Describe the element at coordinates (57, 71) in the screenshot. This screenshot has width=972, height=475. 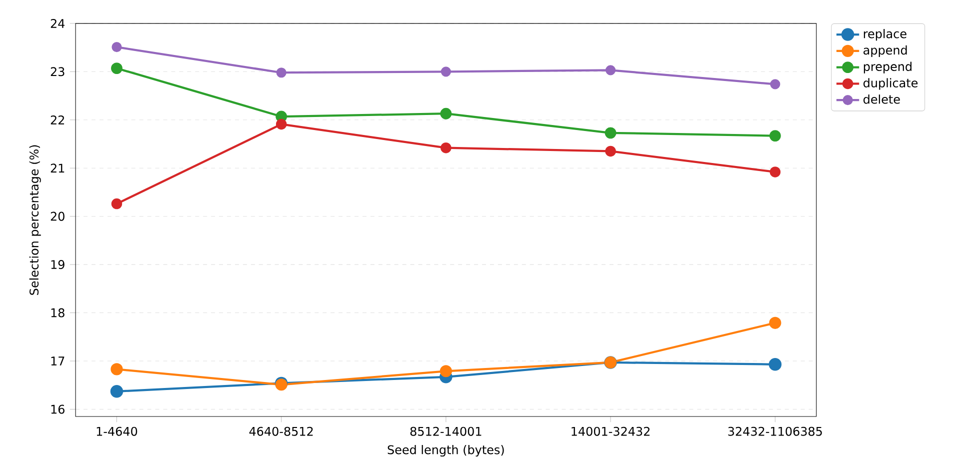
I see `y-tick-label: 23` at that location.